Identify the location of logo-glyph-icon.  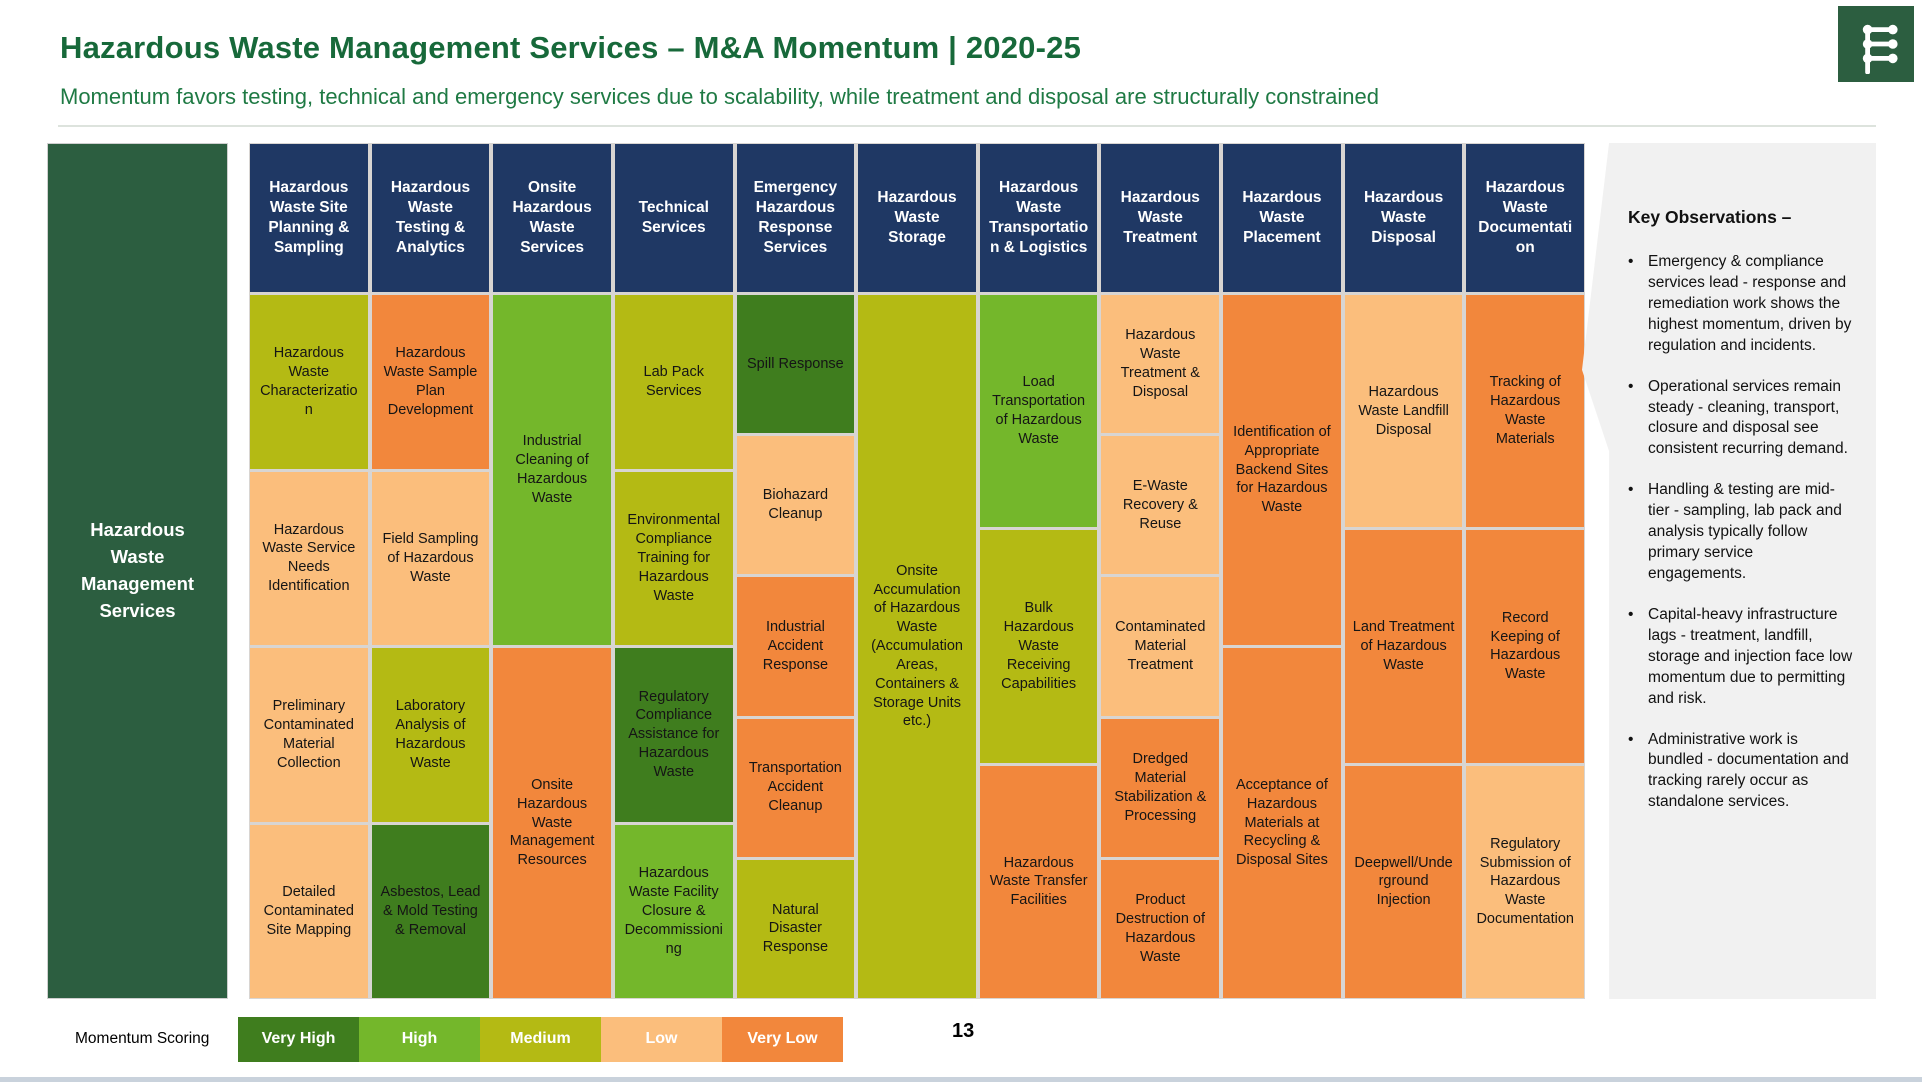
(1880, 49).